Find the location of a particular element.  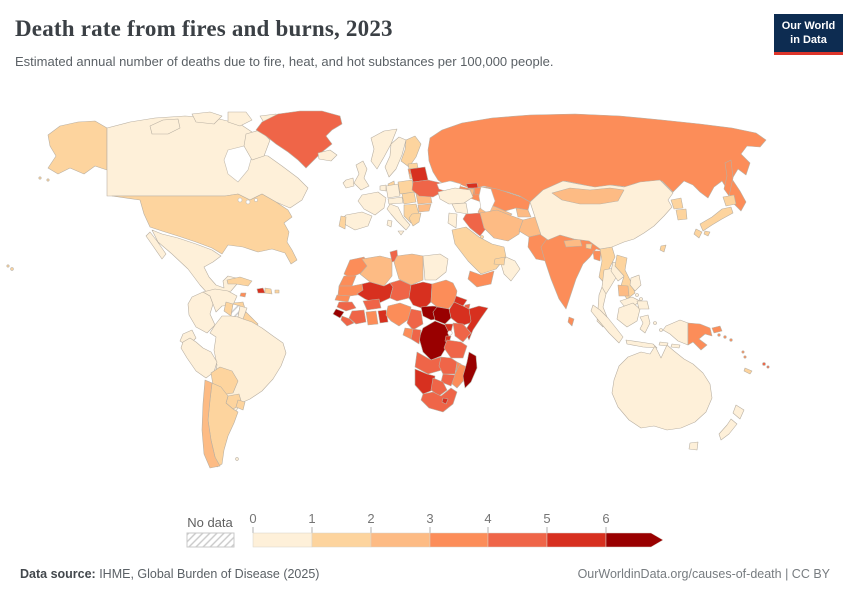

country-jamaica is located at coordinates (243, 295).